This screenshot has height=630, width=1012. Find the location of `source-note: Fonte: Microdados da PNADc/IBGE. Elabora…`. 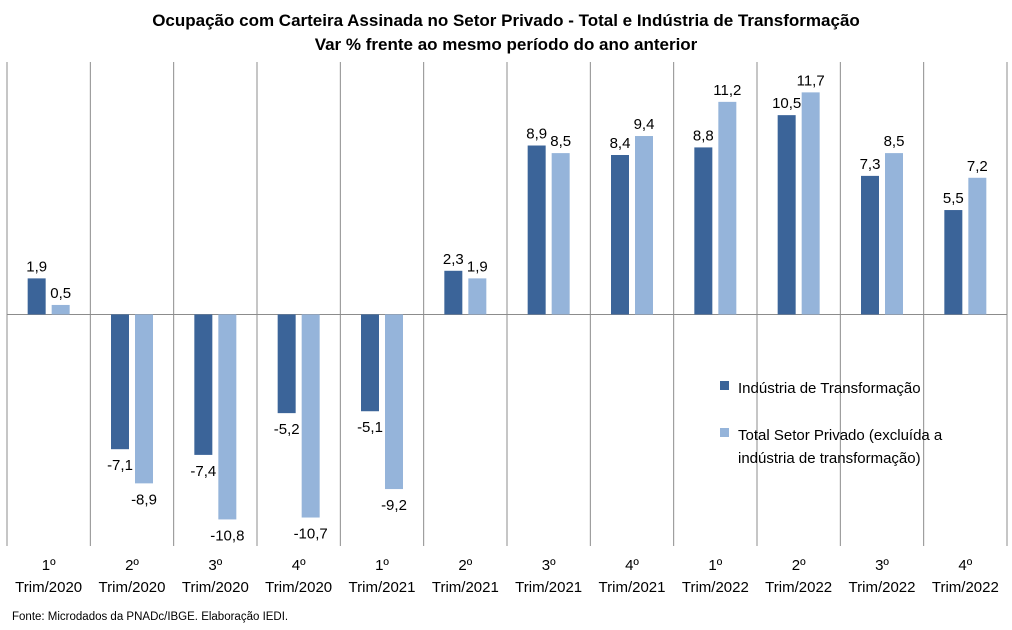

source-note: Fonte: Microdados da PNADc/IBGE. Elabora… is located at coordinates (150, 617).